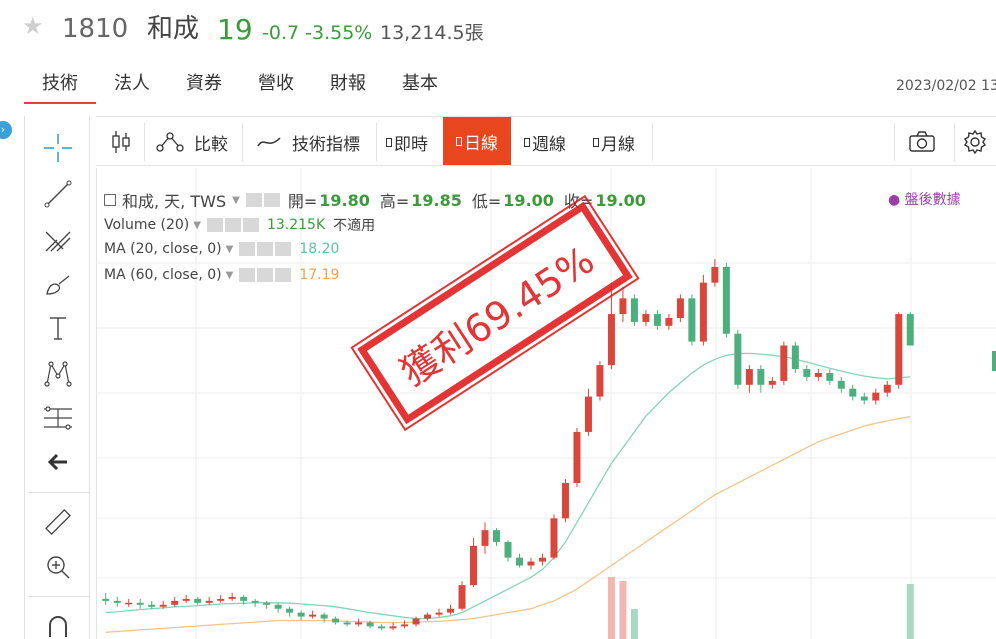 The image size is (996, 639). What do you see at coordinates (240, 87) in the screenshot?
I see `section-tabs: 技術 法人 資券 營收 財報 基本` at bounding box center [240, 87].